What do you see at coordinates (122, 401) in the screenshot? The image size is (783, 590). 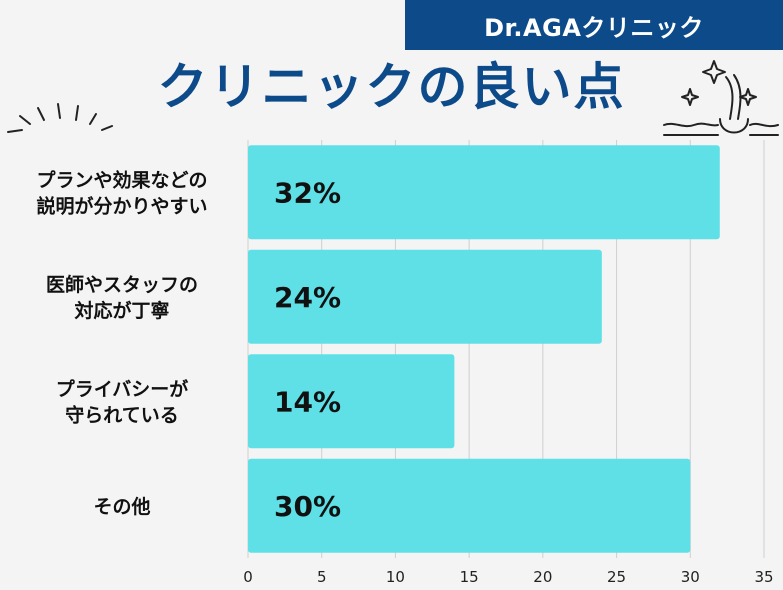 I see `category-label: プライバシーが守られている` at bounding box center [122, 401].